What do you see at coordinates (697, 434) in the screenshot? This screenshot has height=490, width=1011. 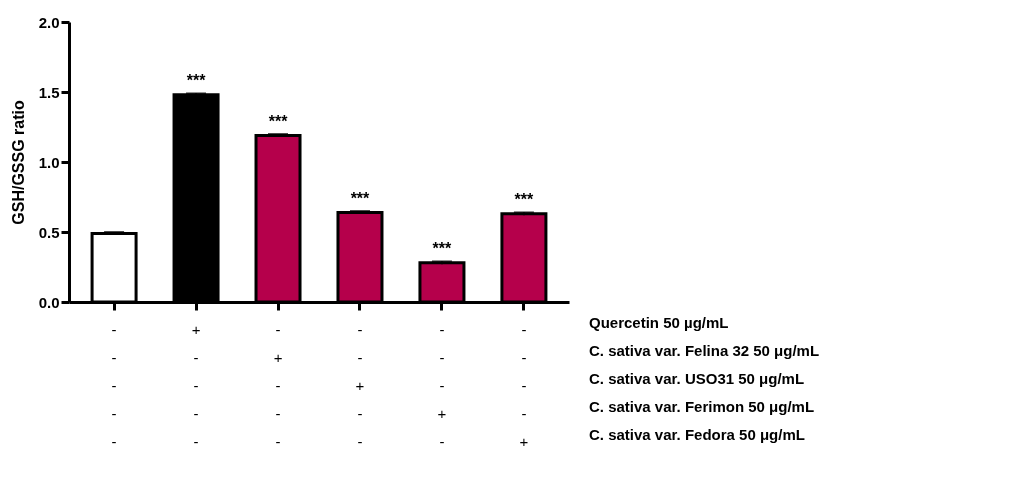 I see `text: C. sativa var. Fedora 50 μg/mL` at bounding box center [697, 434].